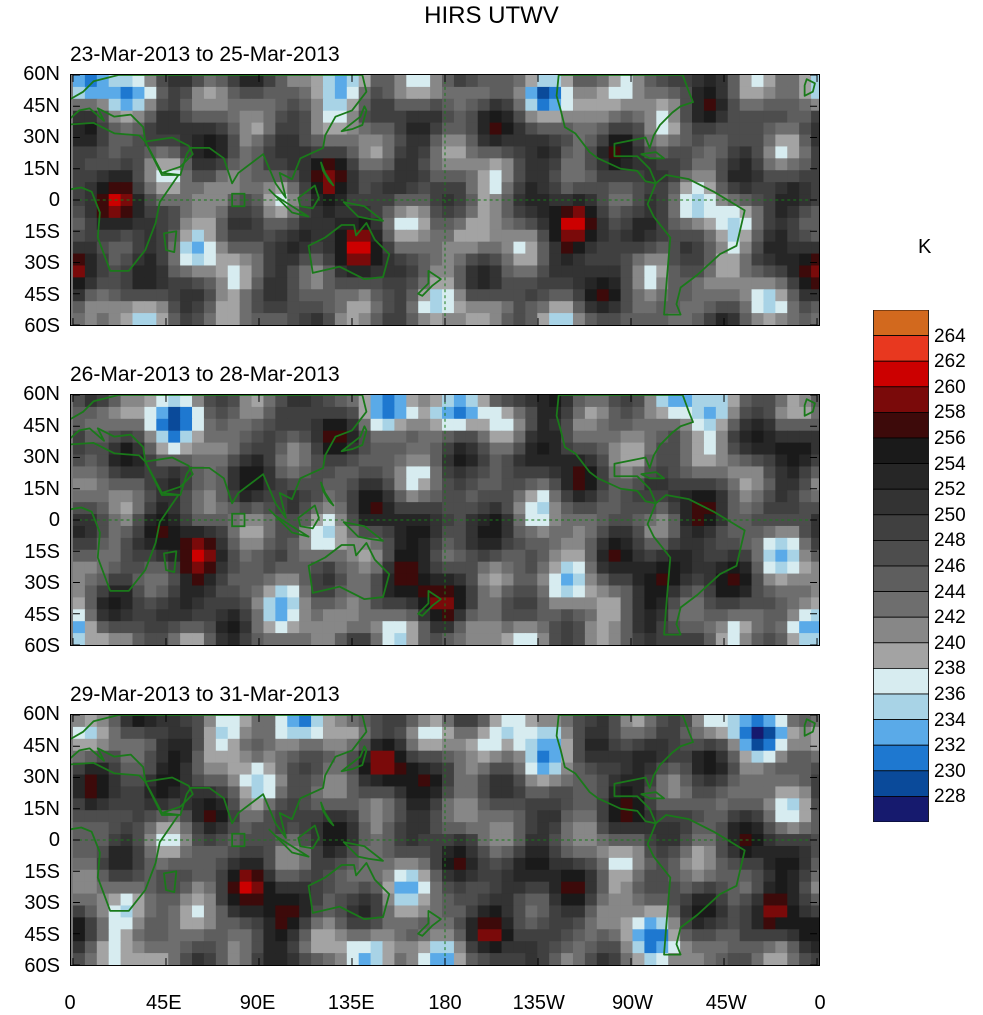 The width and height of the screenshot is (983, 1015). Describe the element at coordinates (163, 1003) in the screenshot. I see `lon-label: 45E` at that location.